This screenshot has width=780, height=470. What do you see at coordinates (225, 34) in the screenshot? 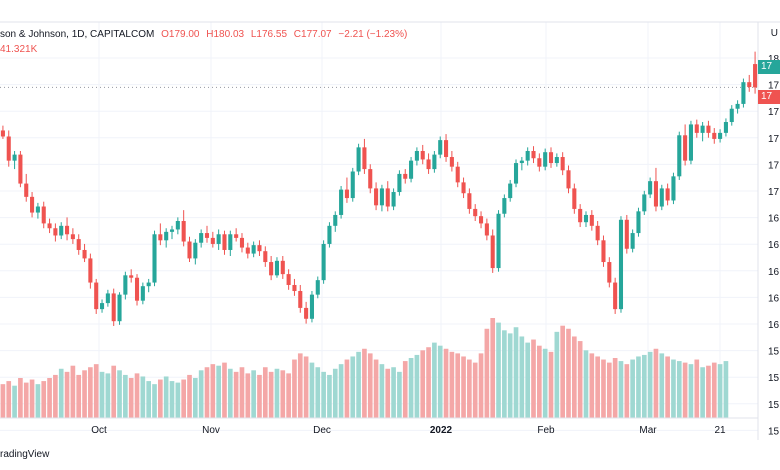
I see `ohlc-high: H180.03` at bounding box center [225, 34].